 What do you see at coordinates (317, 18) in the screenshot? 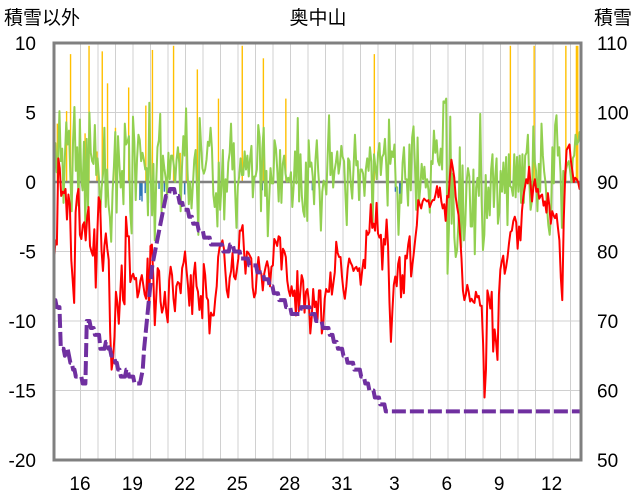
I see `chart-title: 奥中山` at bounding box center [317, 18].